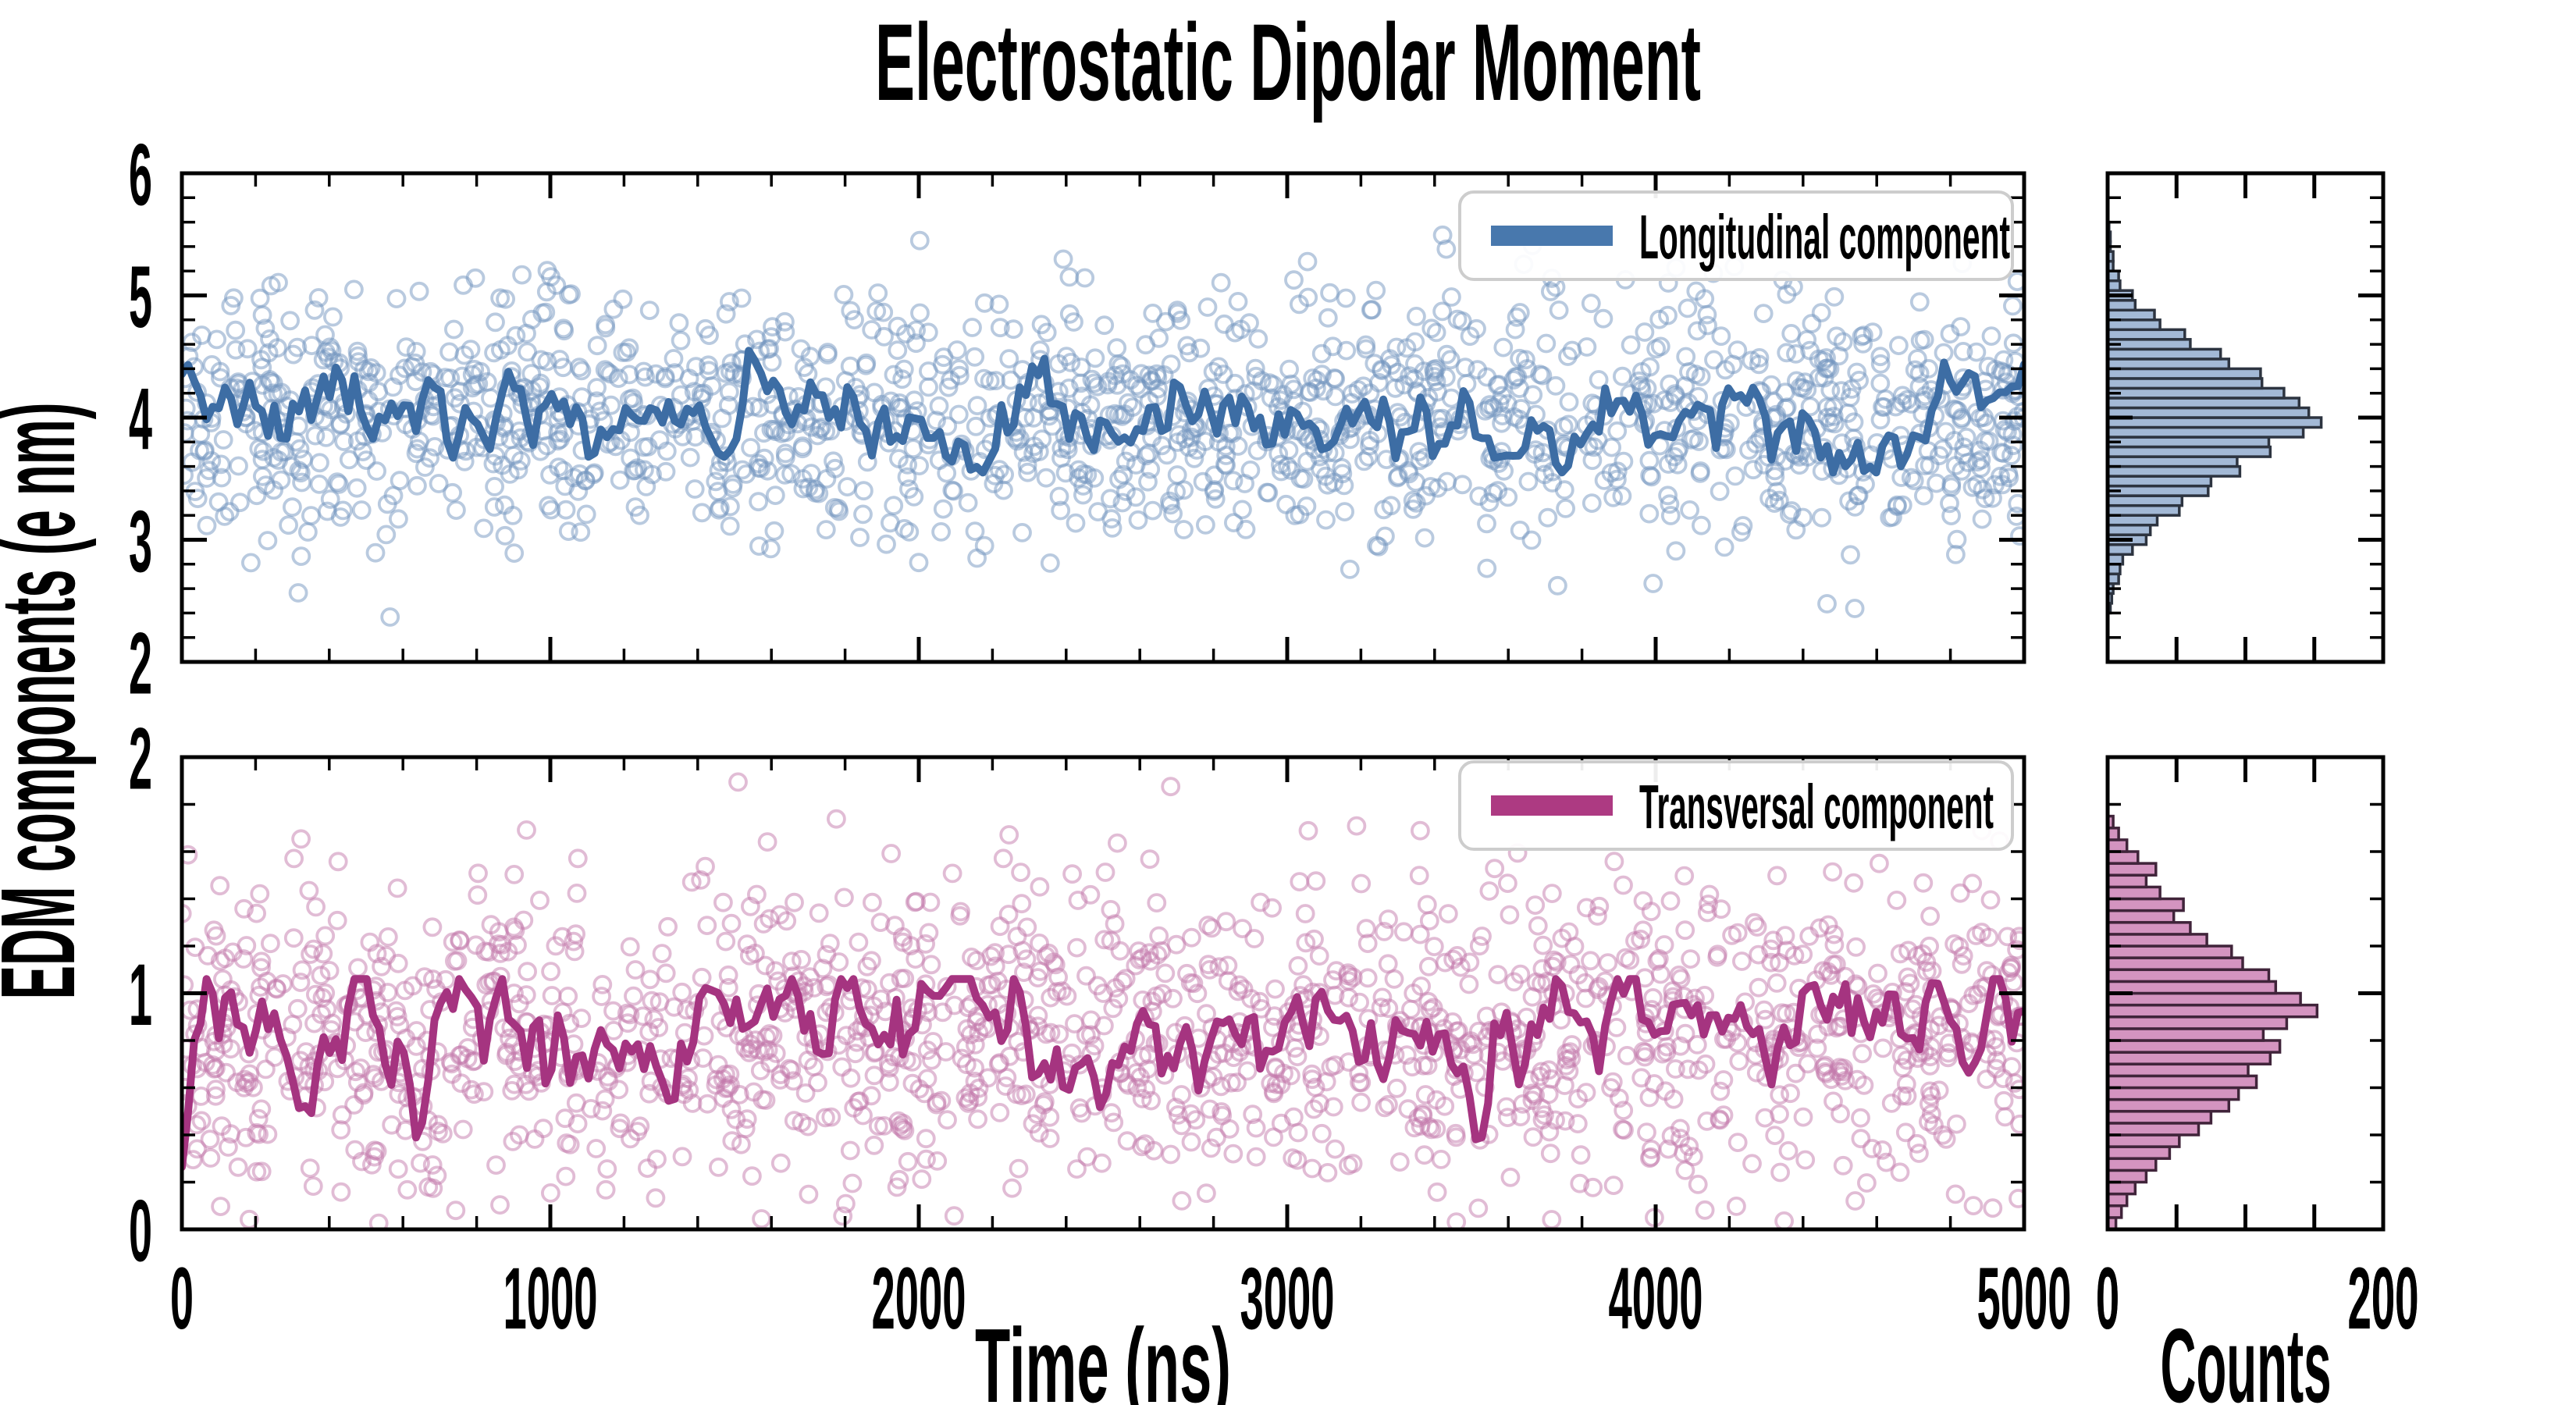 Image resolution: width=2576 pixels, height=1405 pixels. What do you see at coordinates (140, 995) in the screenshot?
I see `y-tick-label: 1` at bounding box center [140, 995].